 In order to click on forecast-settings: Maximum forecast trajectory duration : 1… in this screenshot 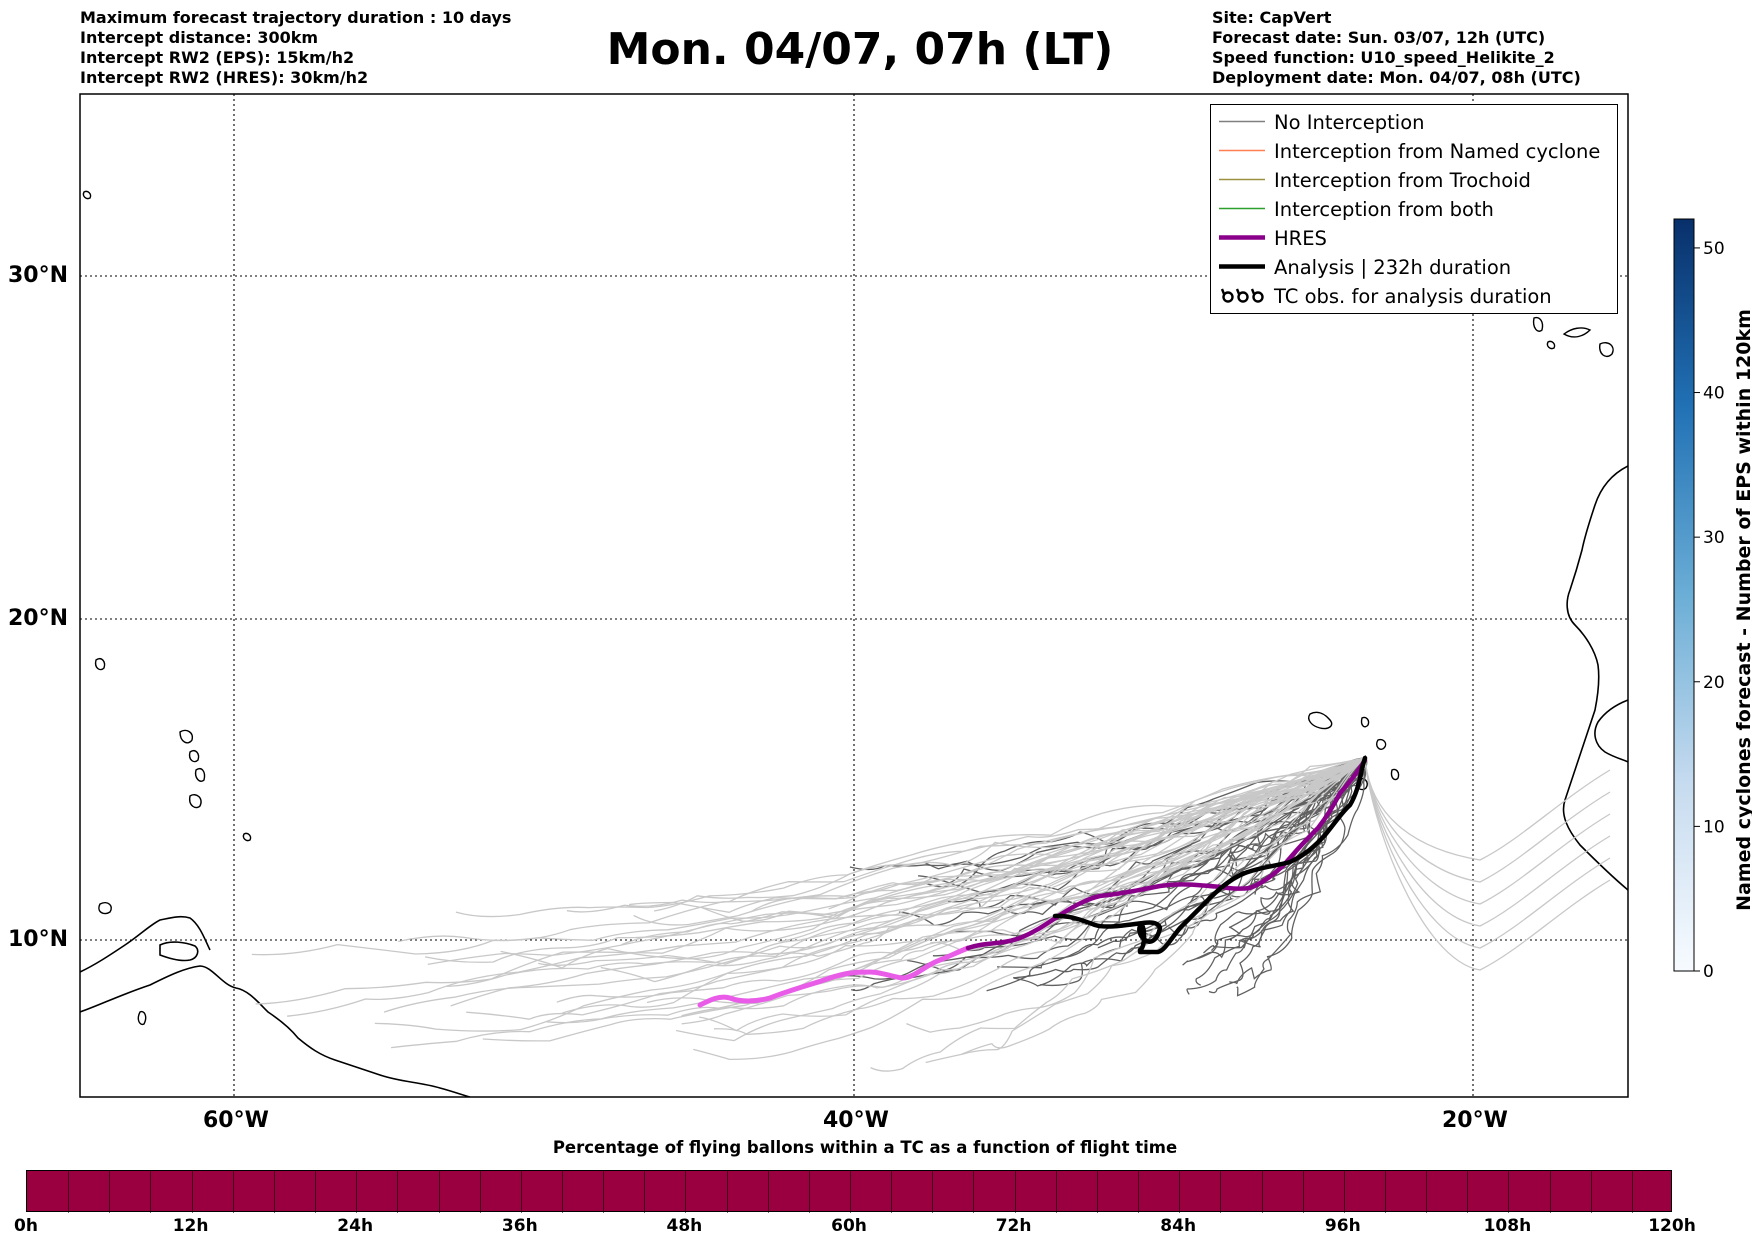, I will do `click(295, 48)`.